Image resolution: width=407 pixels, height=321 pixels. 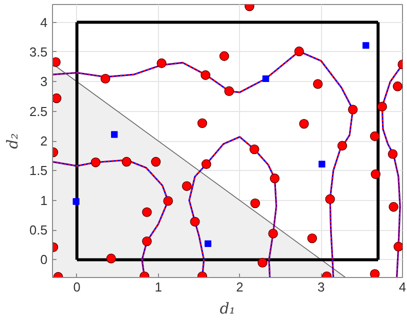 What do you see at coordinates (38, 111) in the screenshot?
I see `y-tick-label: 2.5` at bounding box center [38, 111].